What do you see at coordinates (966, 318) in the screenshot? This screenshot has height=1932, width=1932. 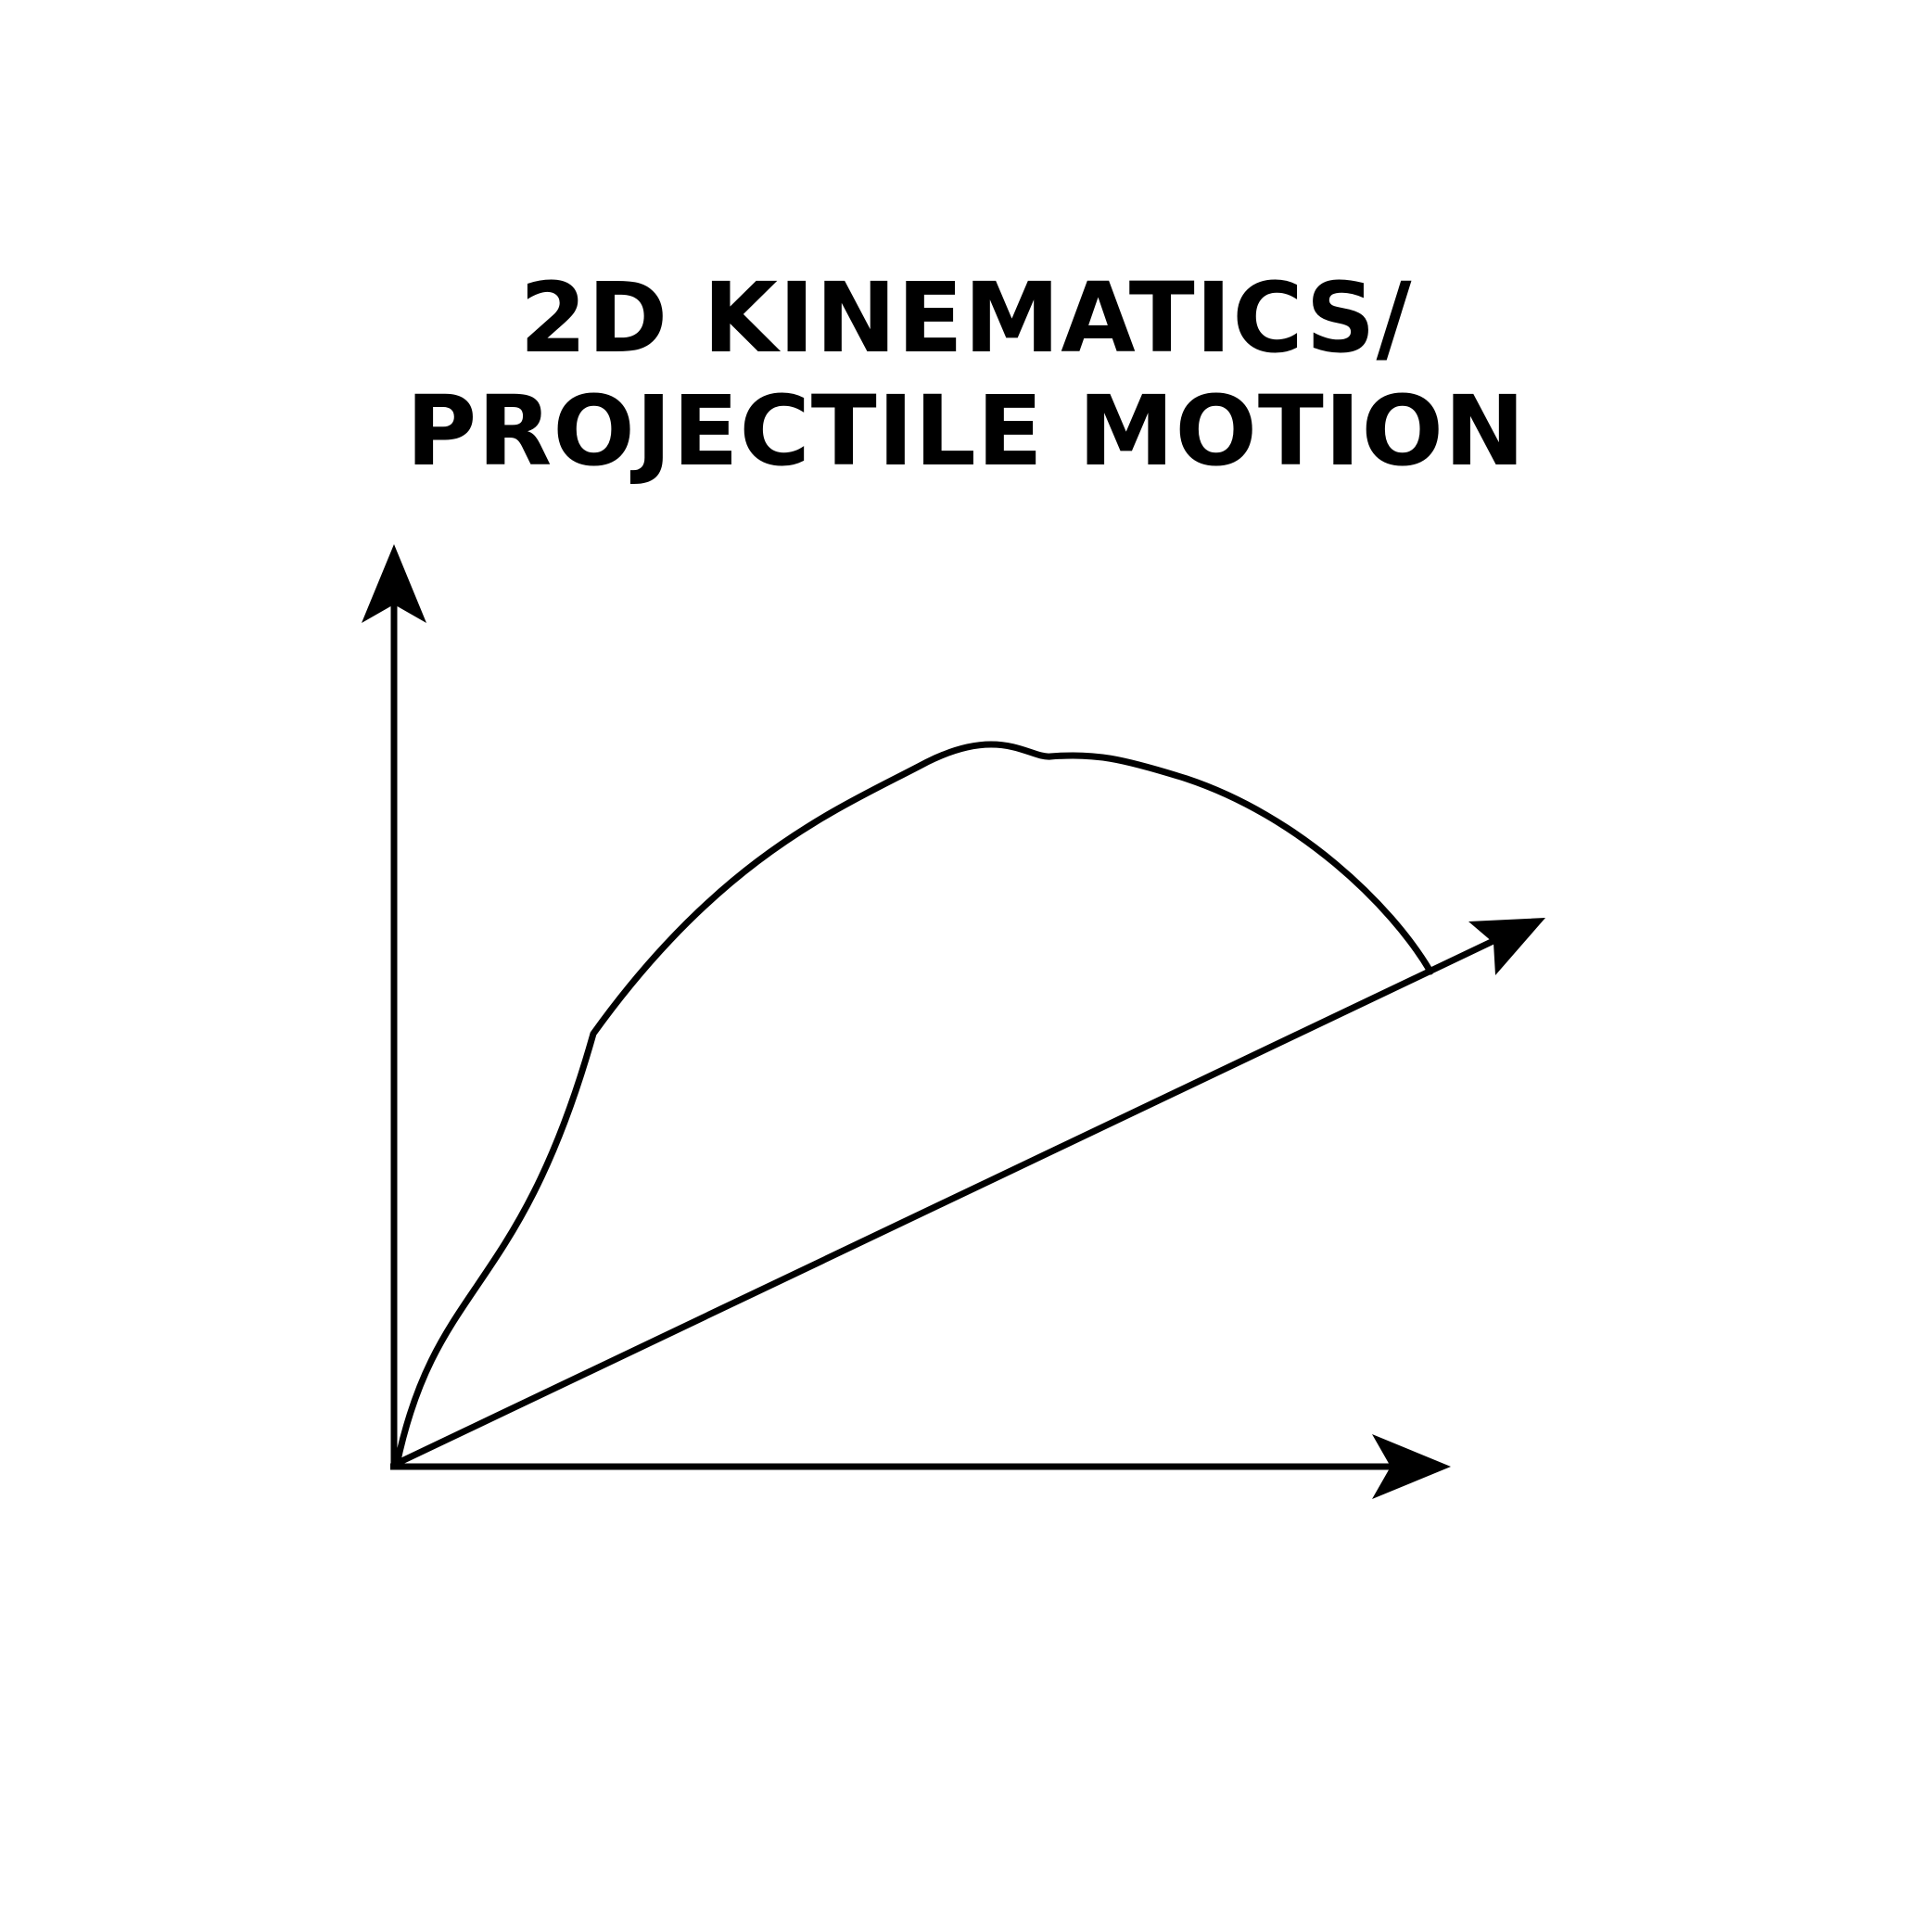 I see `title-line-1: 2D KINEMATICS/` at bounding box center [966, 318].